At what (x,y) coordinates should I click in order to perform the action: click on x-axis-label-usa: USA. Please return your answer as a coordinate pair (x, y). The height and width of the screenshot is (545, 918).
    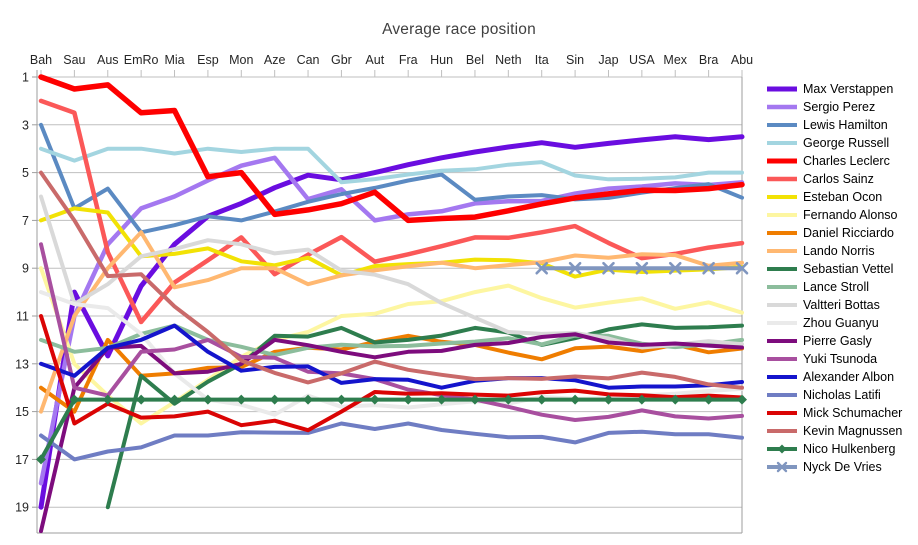
    Looking at the image, I should click on (642, 60).